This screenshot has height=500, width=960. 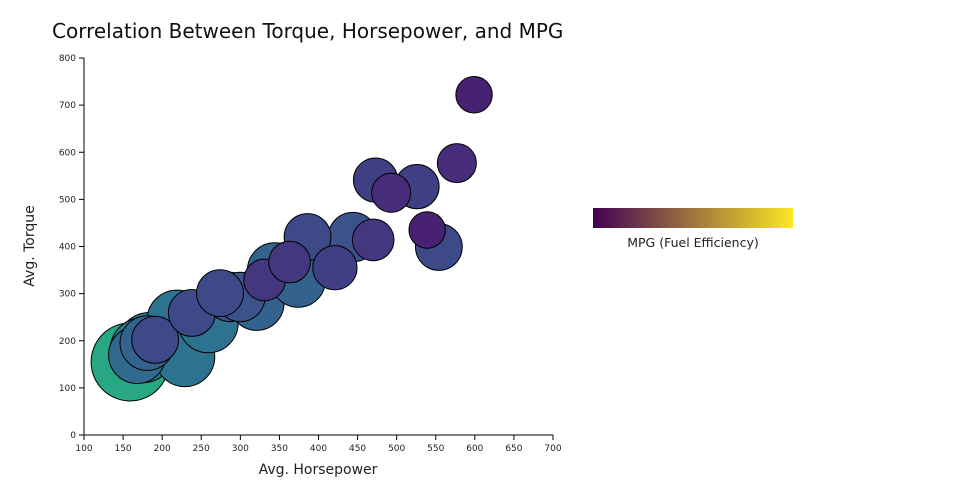 I want to click on x-tick-label: 450, so click(x=357, y=449).